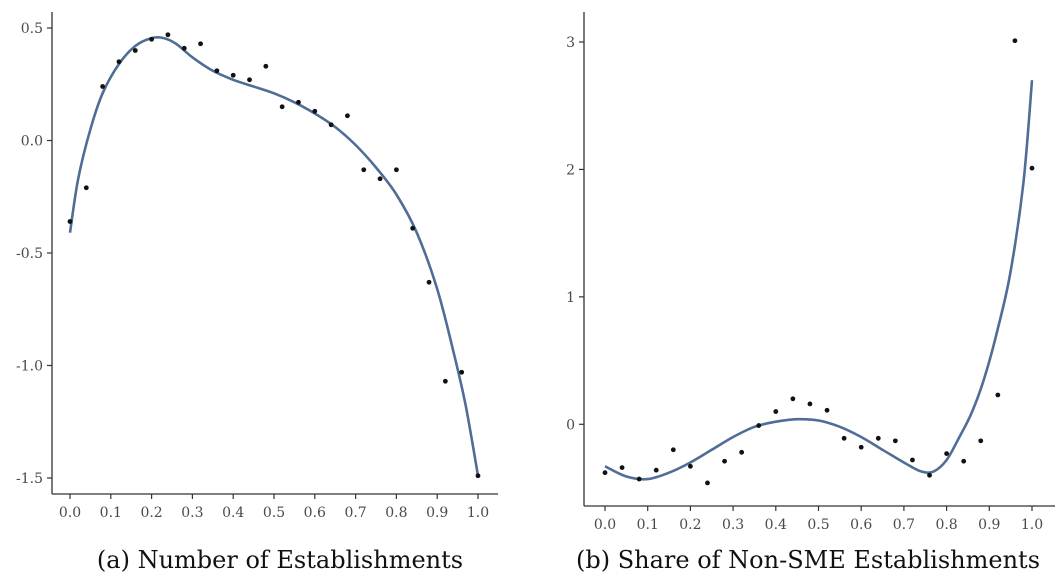  What do you see at coordinates (70, 513) in the screenshot?
I see `panel-a-x-tick-label: 0.0` at bounding box center [70, 513].